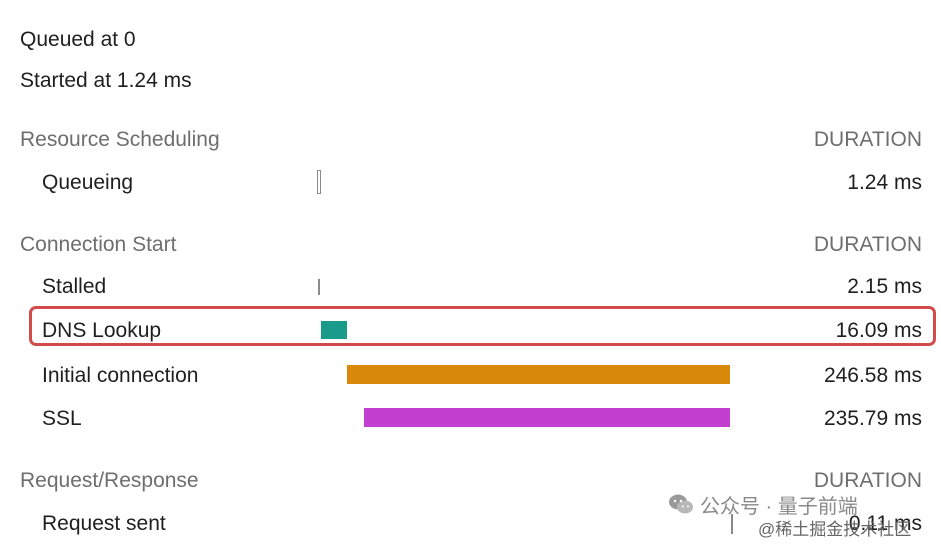  Describe the element at coordinates (88, 182) in the screenshot. I see `row-label-queueing: Queueing` at that location.